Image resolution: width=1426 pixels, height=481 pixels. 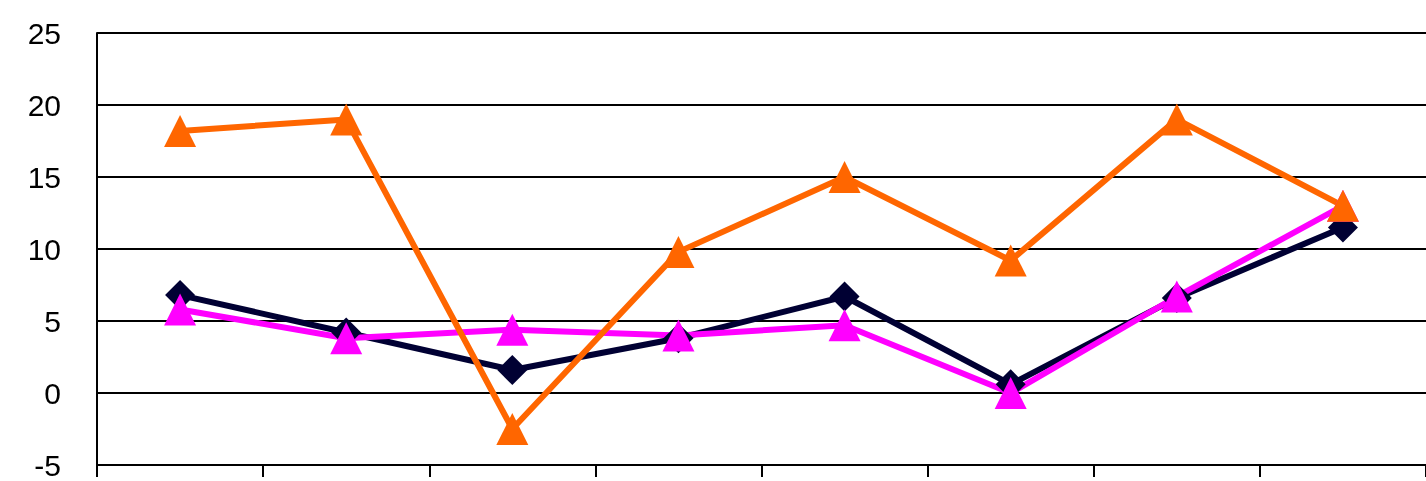 What do you see at coordinates (44, 177) in the screenshot?
I see `y-tick-label: 15` at bounding box center [44, 177].